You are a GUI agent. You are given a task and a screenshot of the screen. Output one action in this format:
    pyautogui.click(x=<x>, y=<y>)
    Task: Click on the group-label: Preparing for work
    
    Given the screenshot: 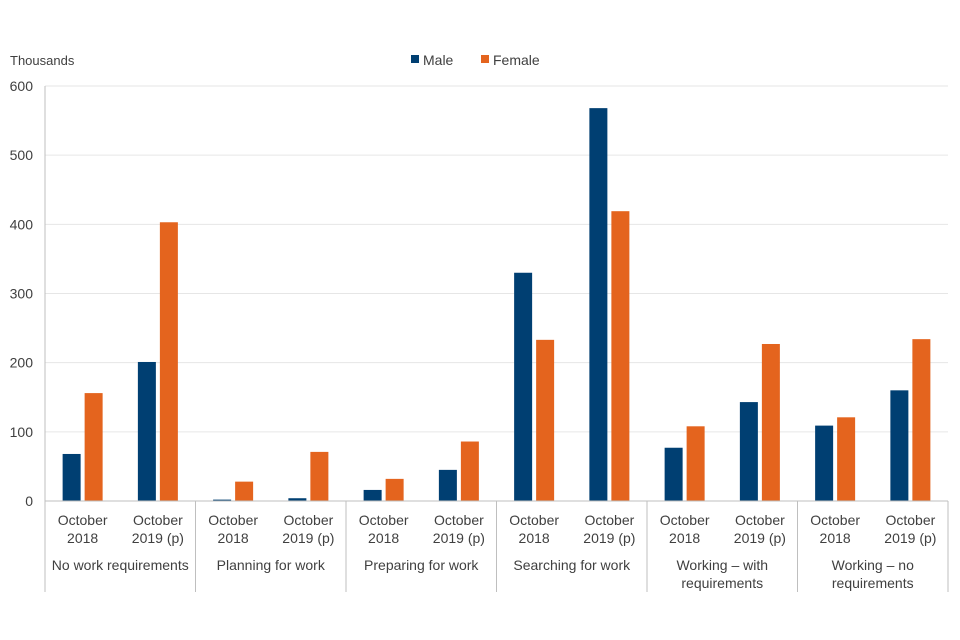 What is the action you would take?
    pyautogui.click(x=421, y=565)
    